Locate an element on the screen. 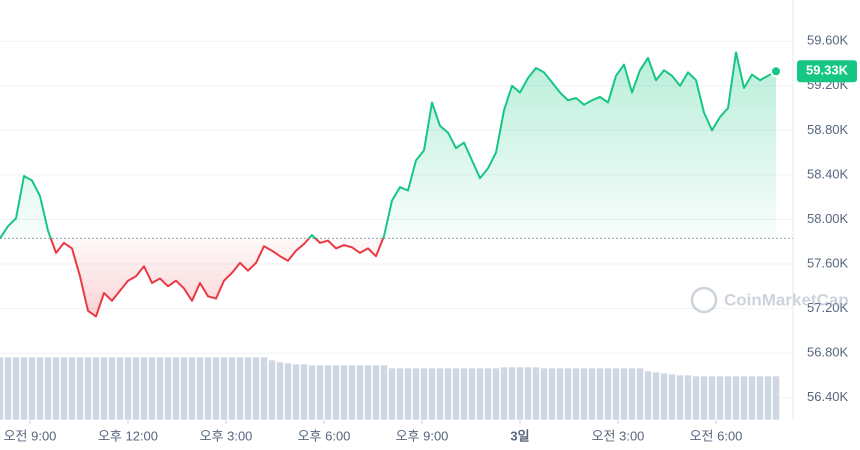  x-tick-label: 오후 6:00 is located at coordinates (324, 435).